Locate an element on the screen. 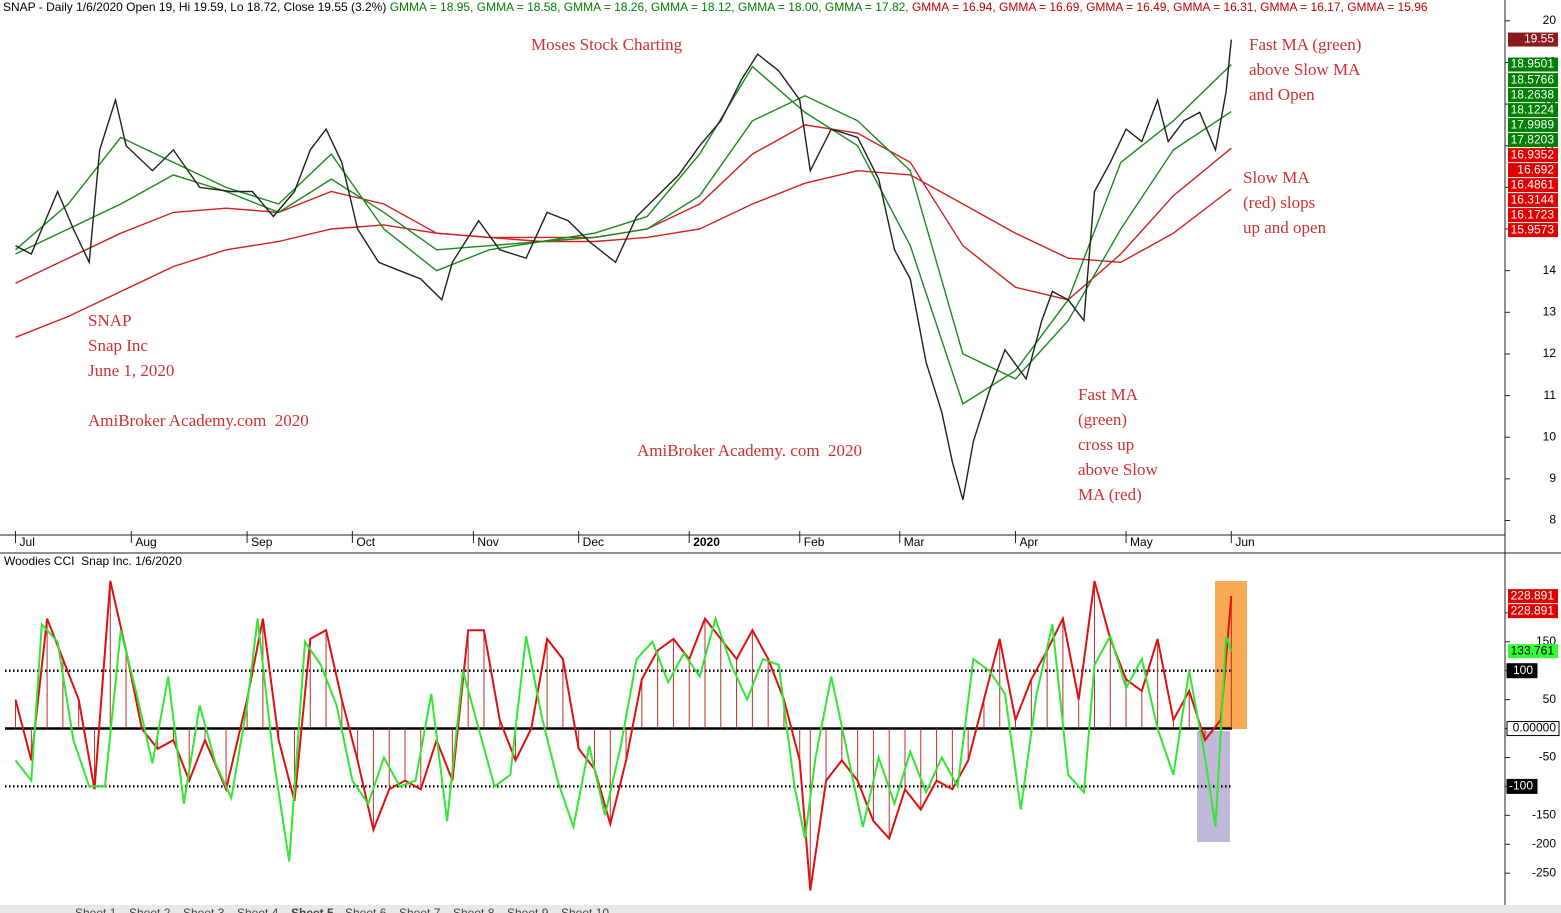  value-marker-label: 15.9573 is located at coordinates (1533, 229).